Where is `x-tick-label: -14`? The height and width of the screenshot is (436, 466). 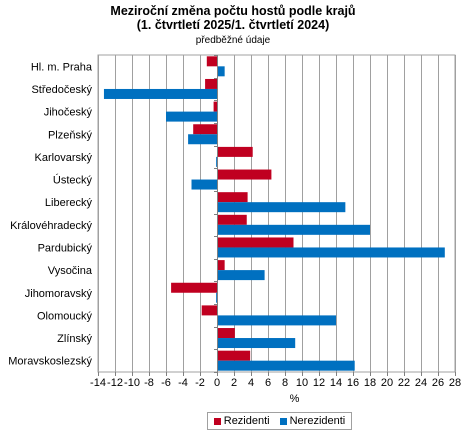 x-tick-label: -14 is located at coordinates (98, 383).